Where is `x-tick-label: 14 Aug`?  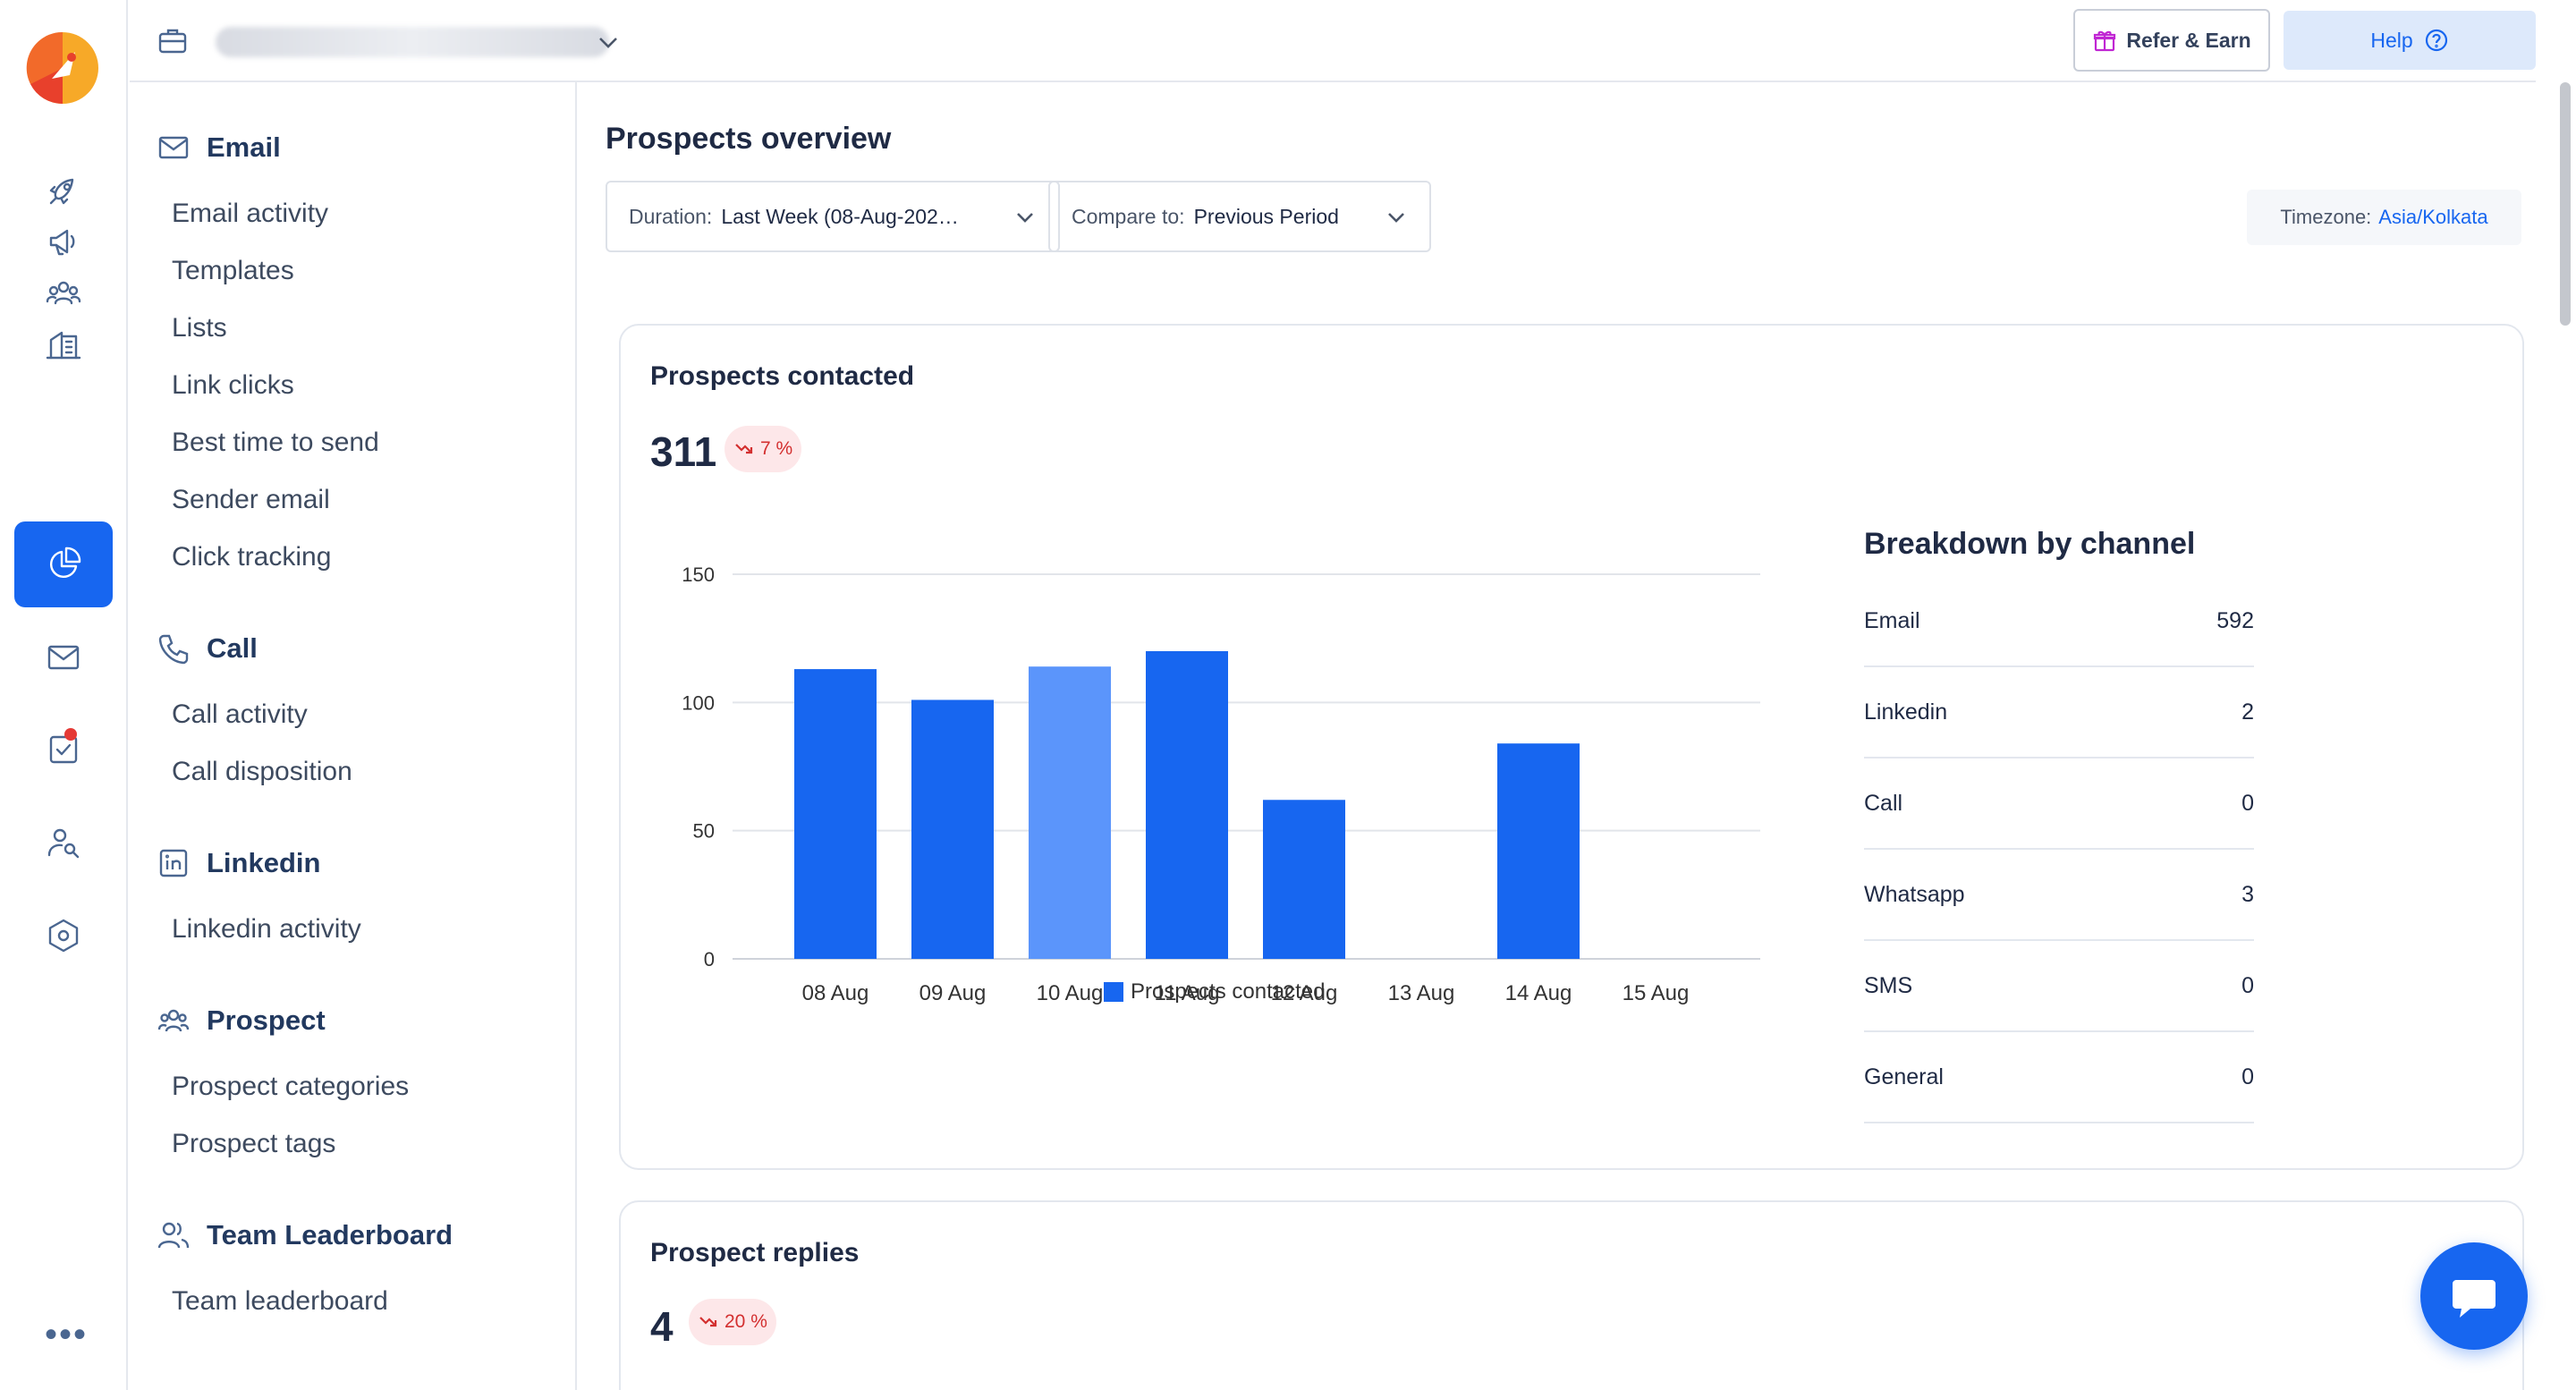 x-tick-label: 14 Aug is located at coordinates (1538, 993).